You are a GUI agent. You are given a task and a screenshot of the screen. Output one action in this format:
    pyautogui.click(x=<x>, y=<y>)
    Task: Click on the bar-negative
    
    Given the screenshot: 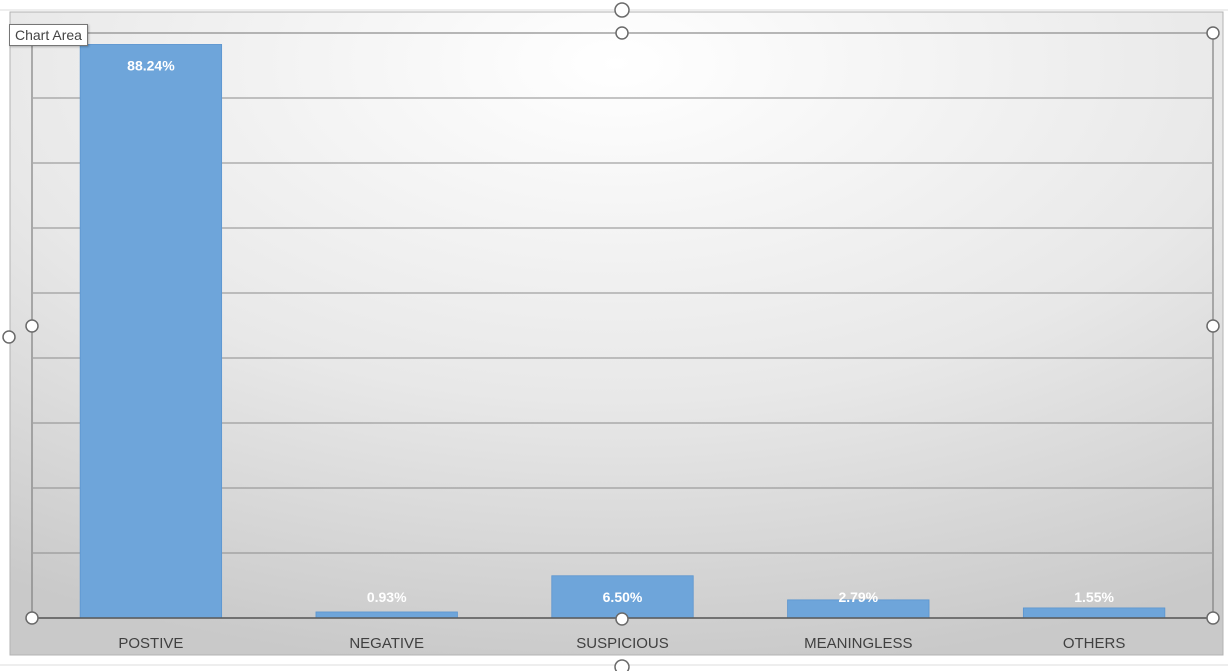 What is the action you would take?
    pyautogui.click(x=386, y=615)
    